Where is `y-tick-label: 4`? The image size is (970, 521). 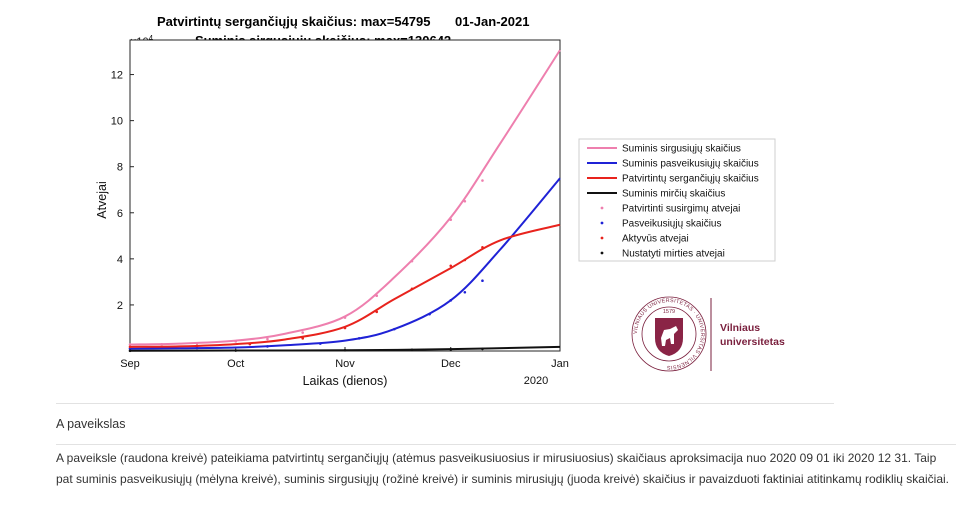 y-tick-label: 4 is located at coordinates (120, 260).